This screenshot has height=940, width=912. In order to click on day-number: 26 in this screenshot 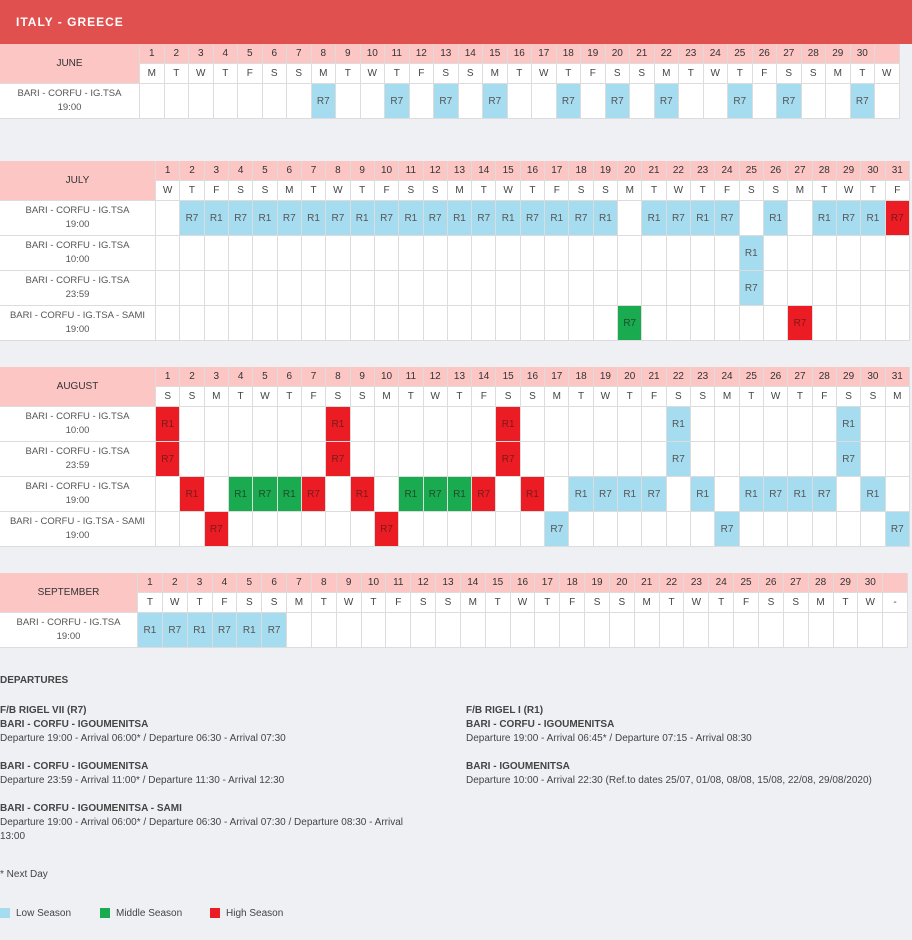, I will do `click(776, 171)`.